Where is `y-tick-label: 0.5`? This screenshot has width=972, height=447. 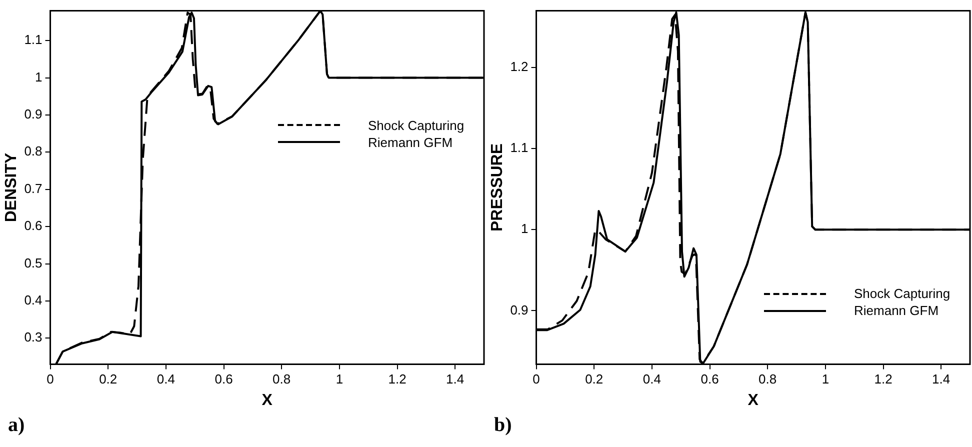
y-tick-label: 0.5 is located at coordinates (33, 262).